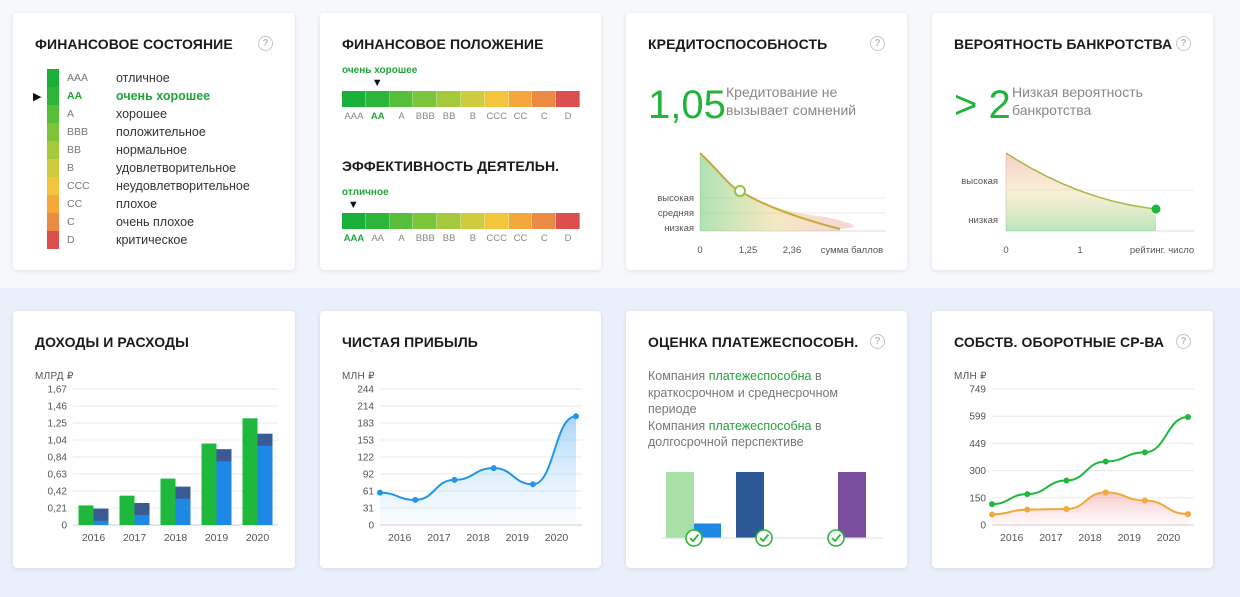  What do you see at coordinates (970, 376) in the screenshot?
I see `unit-label: МЛН ₽` at bounding box center [970, 376].